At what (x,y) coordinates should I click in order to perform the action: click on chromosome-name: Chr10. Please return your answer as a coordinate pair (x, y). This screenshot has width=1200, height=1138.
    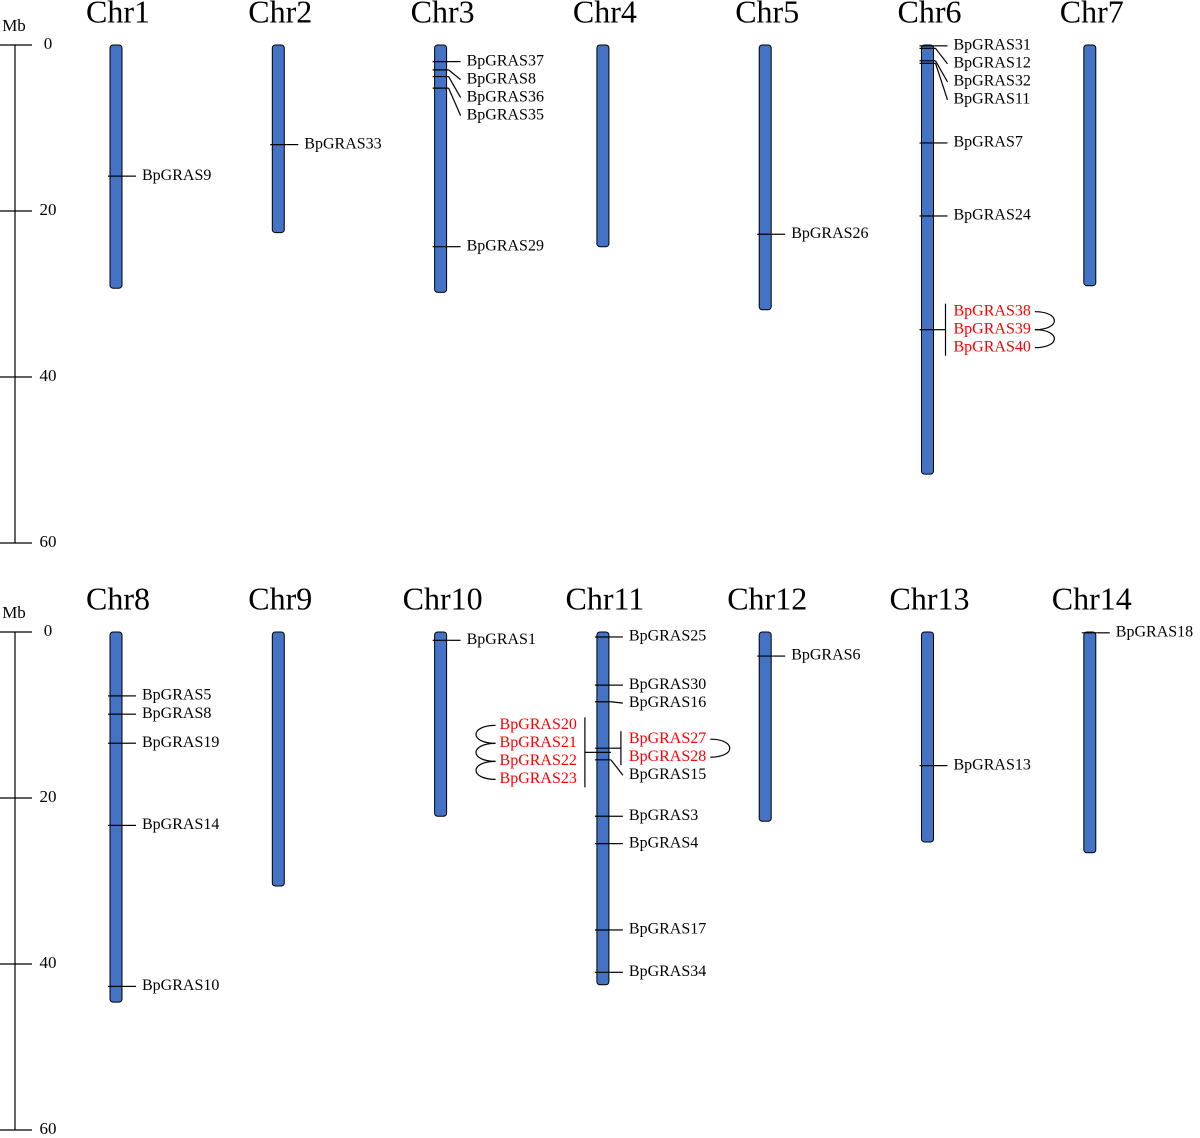
    Looking at the image, I should click on (443, 598).